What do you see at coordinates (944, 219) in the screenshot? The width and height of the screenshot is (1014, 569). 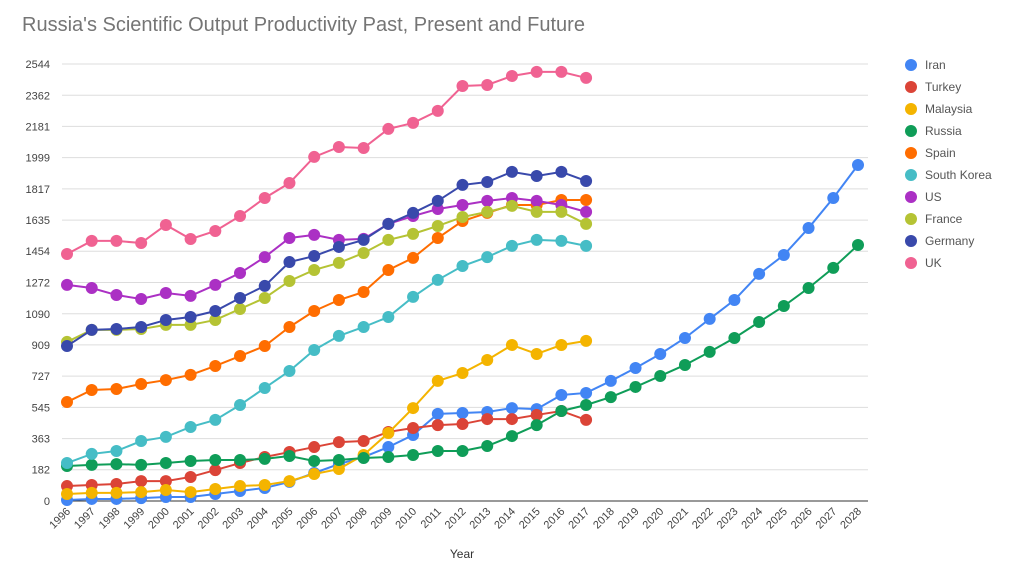 I see `legend-label: France` at bounding box center [944, 219].